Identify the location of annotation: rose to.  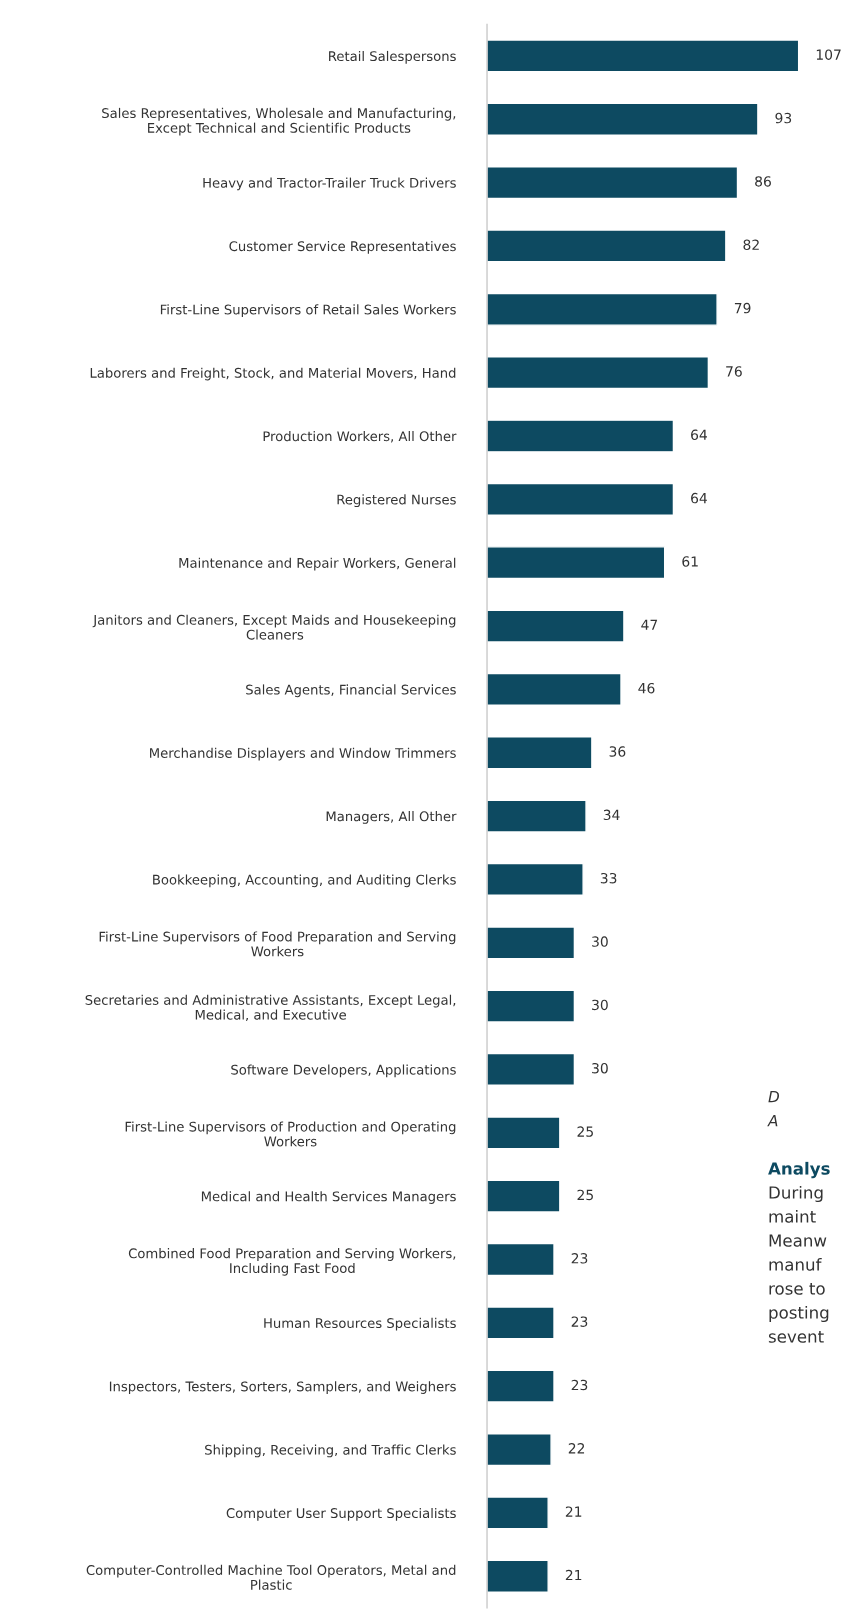
(797, 1288).